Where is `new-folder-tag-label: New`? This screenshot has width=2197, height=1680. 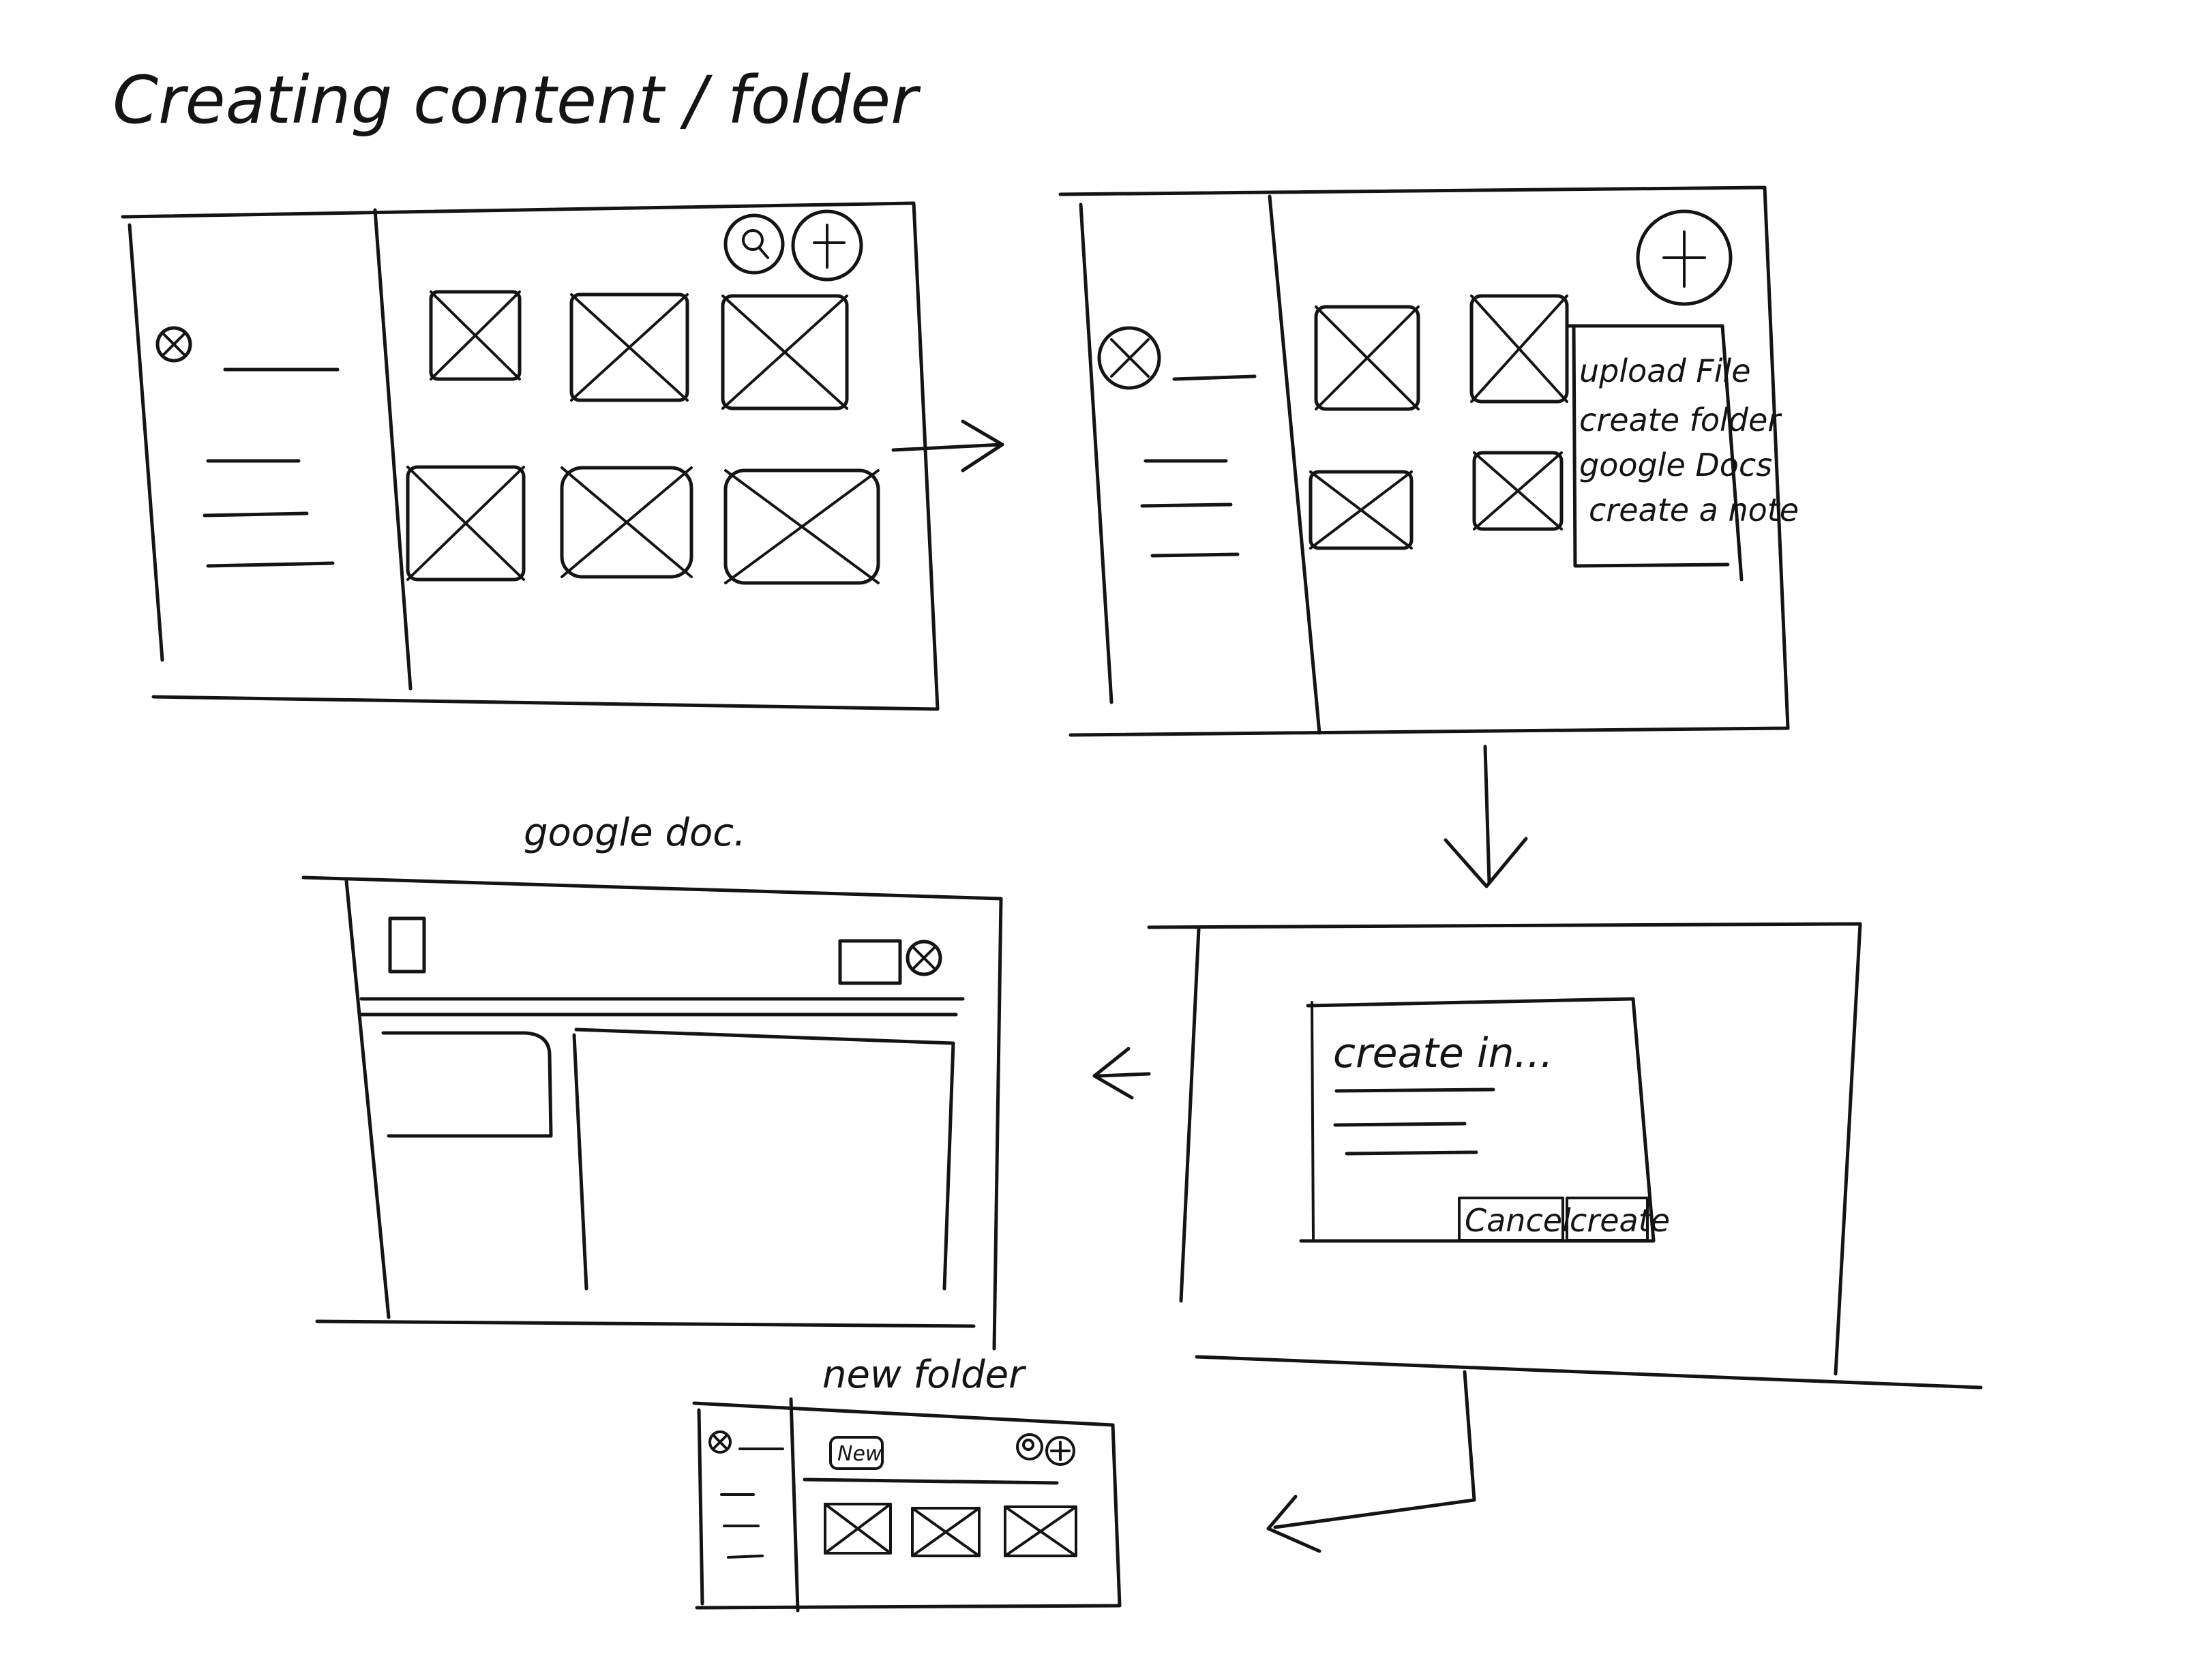 new-folder-tag-label: New is located at coordinates (859, 1454).